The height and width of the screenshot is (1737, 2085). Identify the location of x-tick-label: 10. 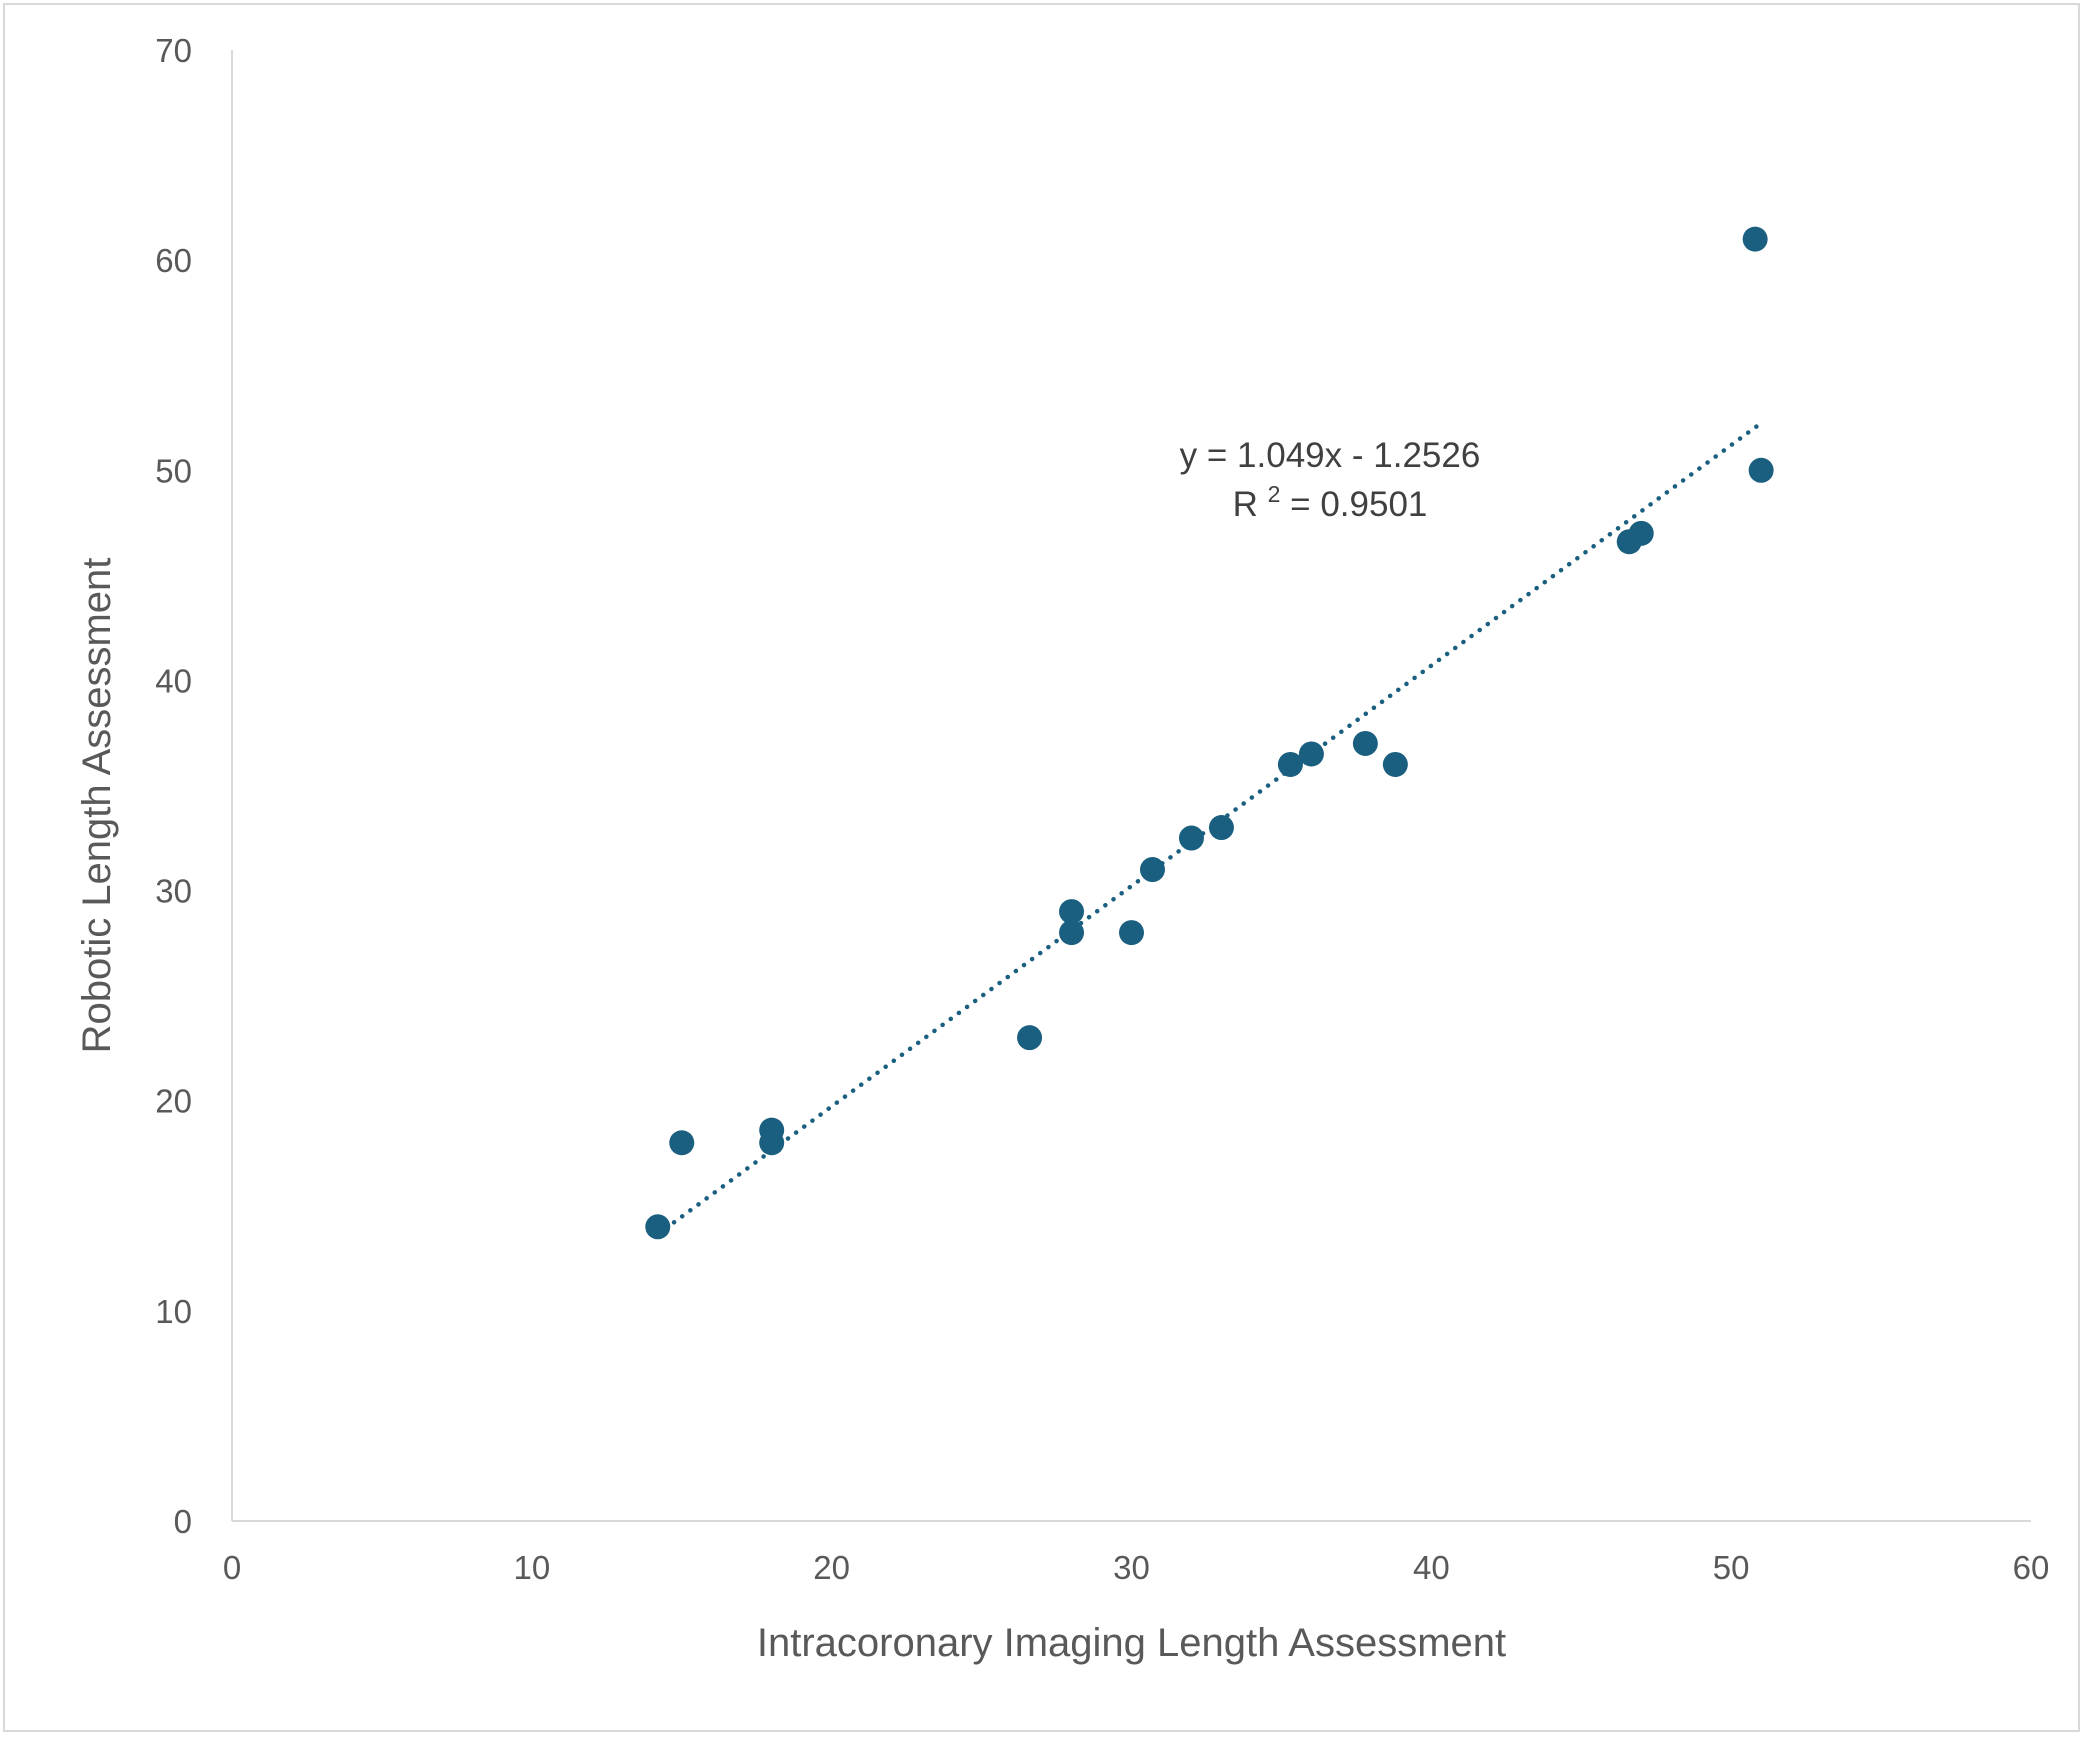
(531, 1567).